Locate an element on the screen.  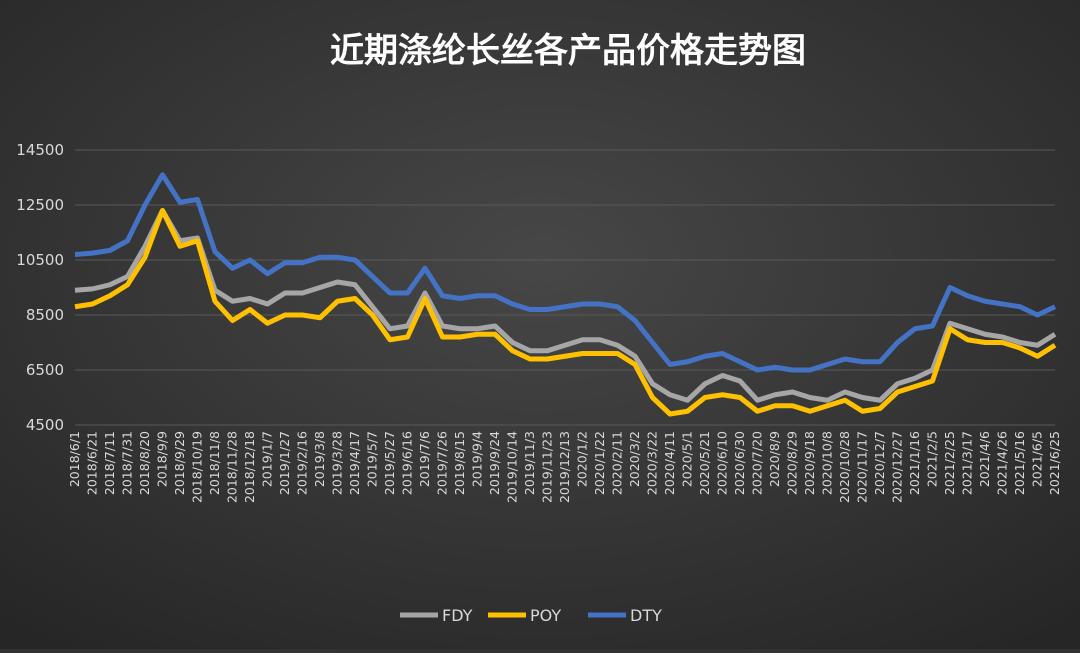
x-tick-label: 2019/4/17 is located at coordinates (354, 463).